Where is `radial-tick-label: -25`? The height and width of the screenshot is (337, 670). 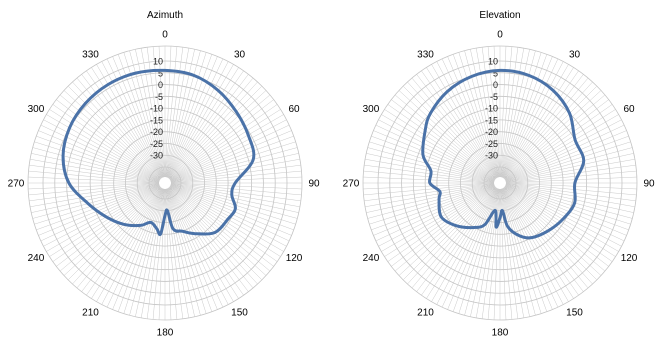
radial-tick-label: -25 is located at coordinates (156, 144).